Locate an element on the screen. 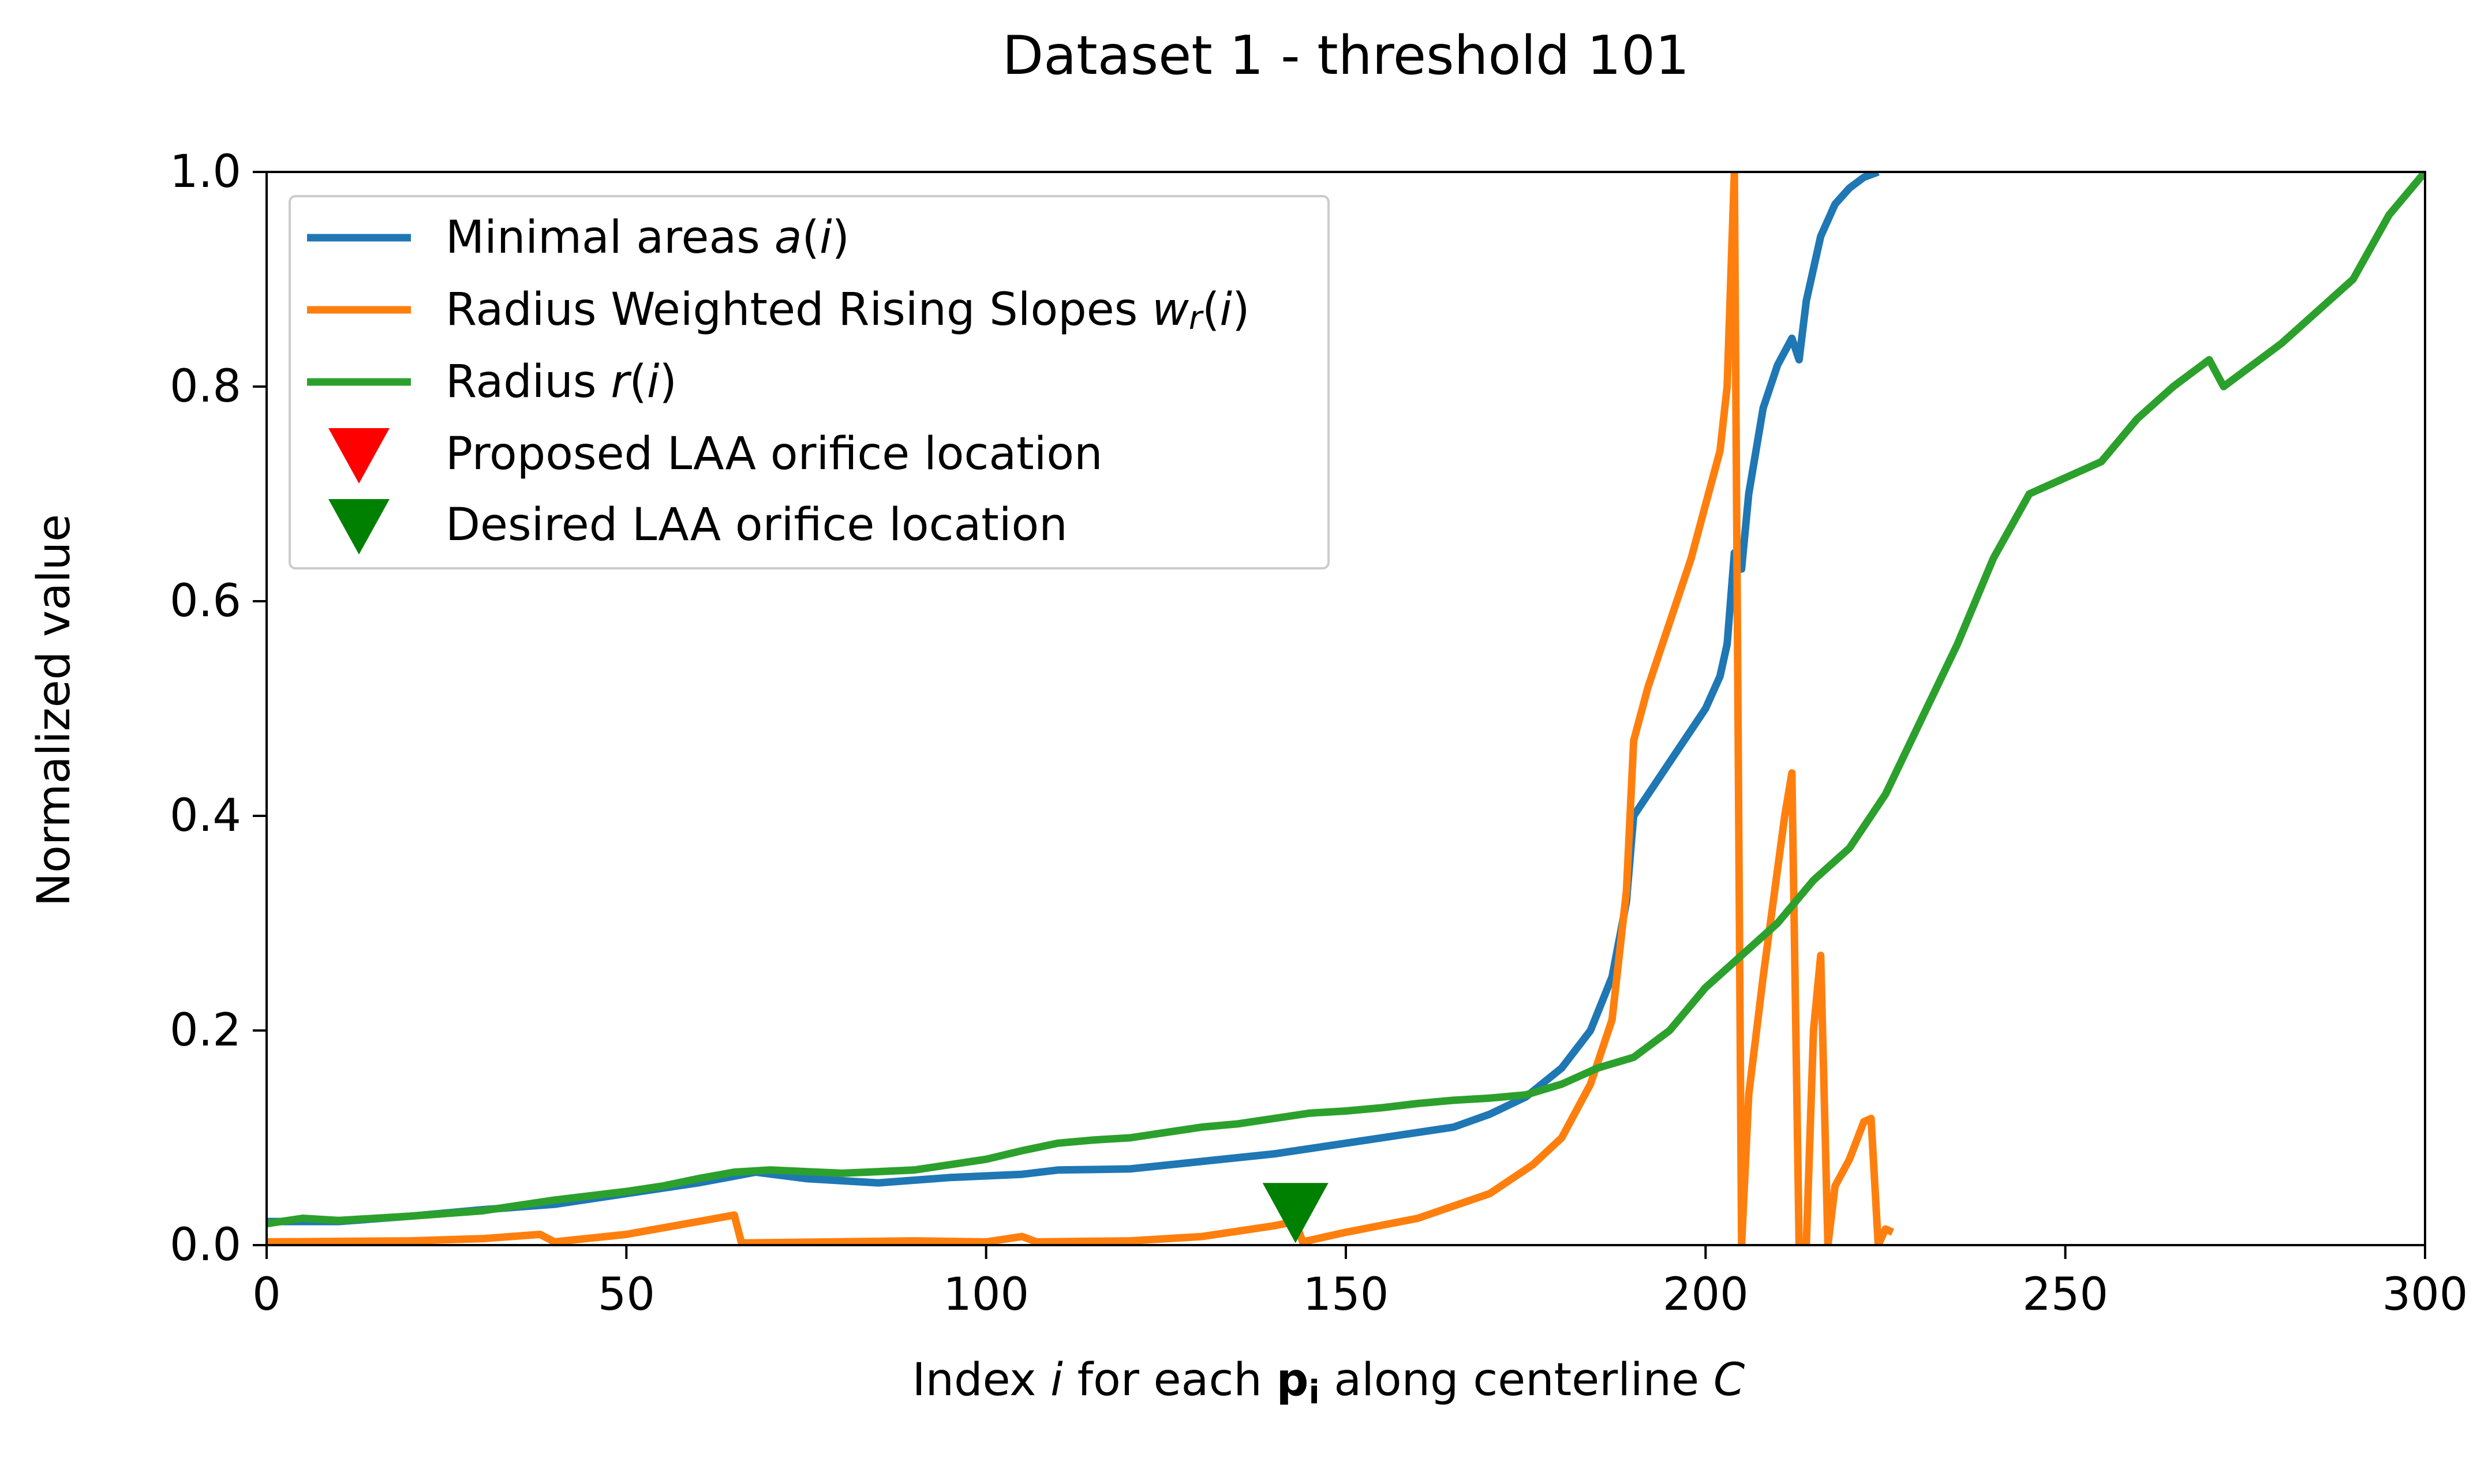 This screenshot has height=1484, width=2492. x-axis-label-var-i: i is located at coordinates (1056, 1380).